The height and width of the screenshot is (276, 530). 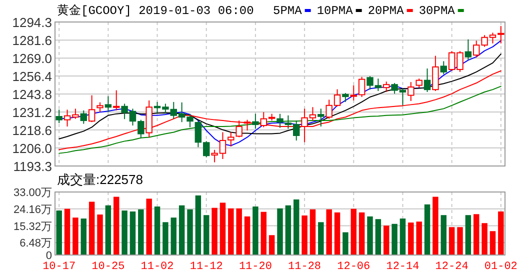 I want to click on x-tick-label: 11-20, so click(x=255, y=267).